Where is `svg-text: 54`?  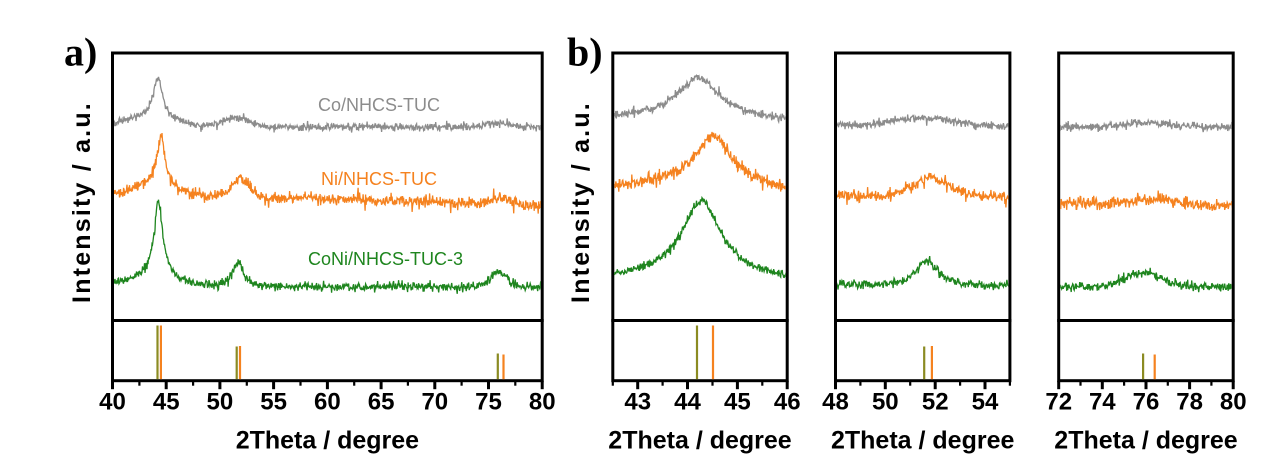 svg-text: 54 is located at coordinates (985, 402).